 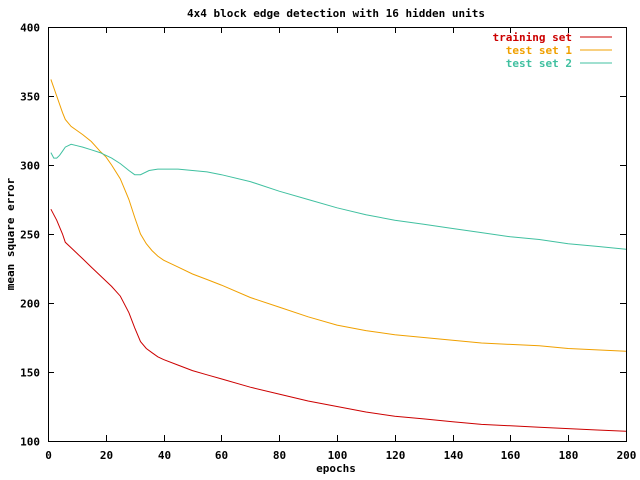 I want to click on x-tick-label: 60, so click(x=221, y=455).